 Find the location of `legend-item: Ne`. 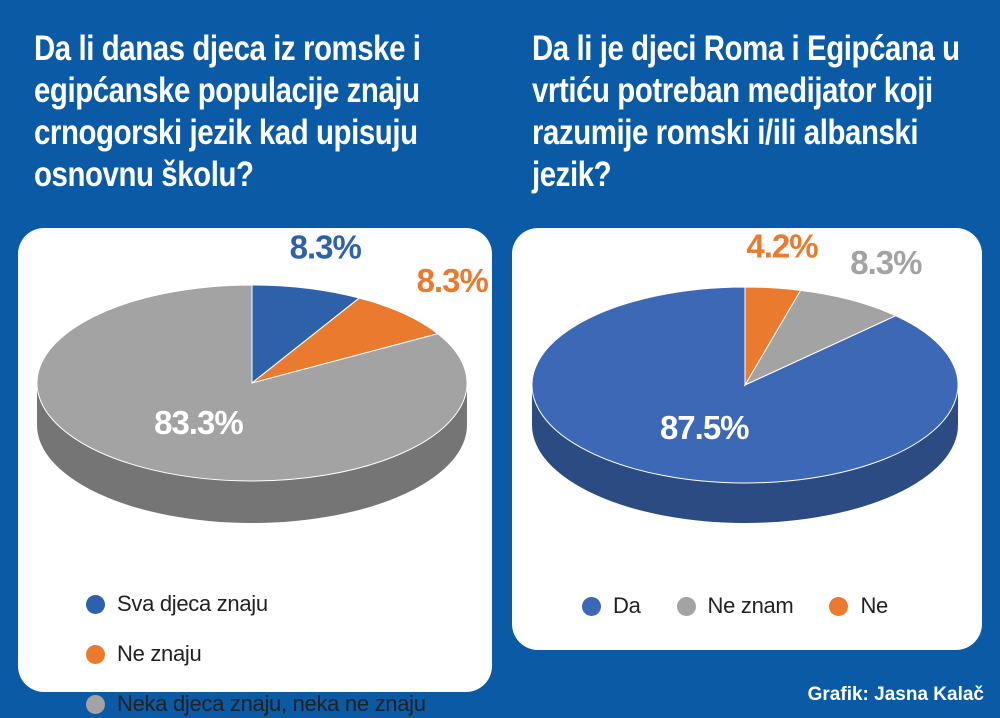

legend-item: Ne is located at coordinates (858, 606).